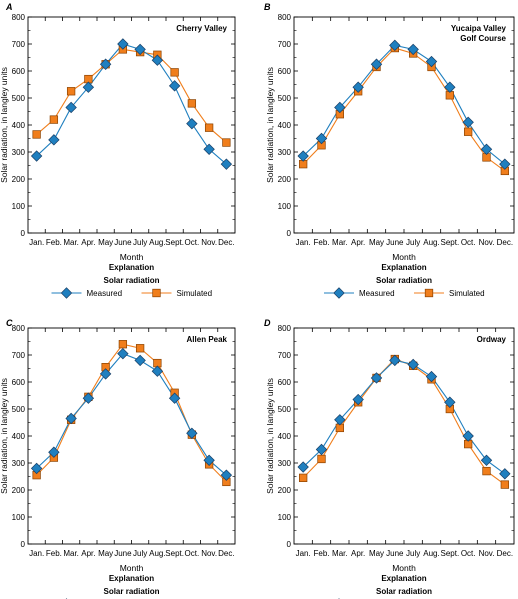  Describe the element at coordinates (19, 17) in the screenshot. I see `y-tick-label: 800` at that location.